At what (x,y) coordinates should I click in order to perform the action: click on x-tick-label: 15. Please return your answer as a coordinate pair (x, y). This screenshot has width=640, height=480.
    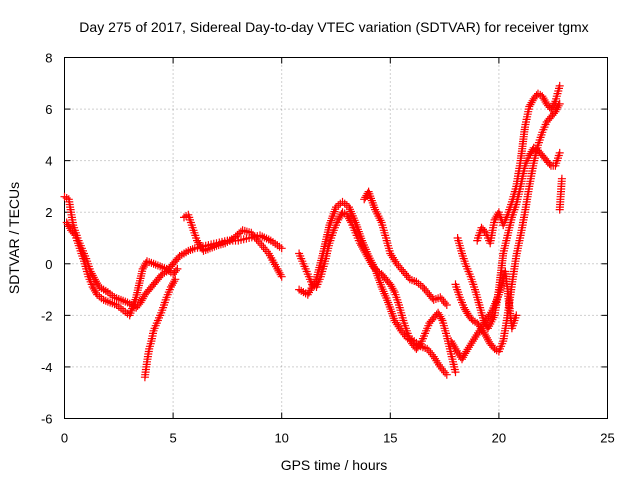
    Looking at the image, I should click on (390, 438).